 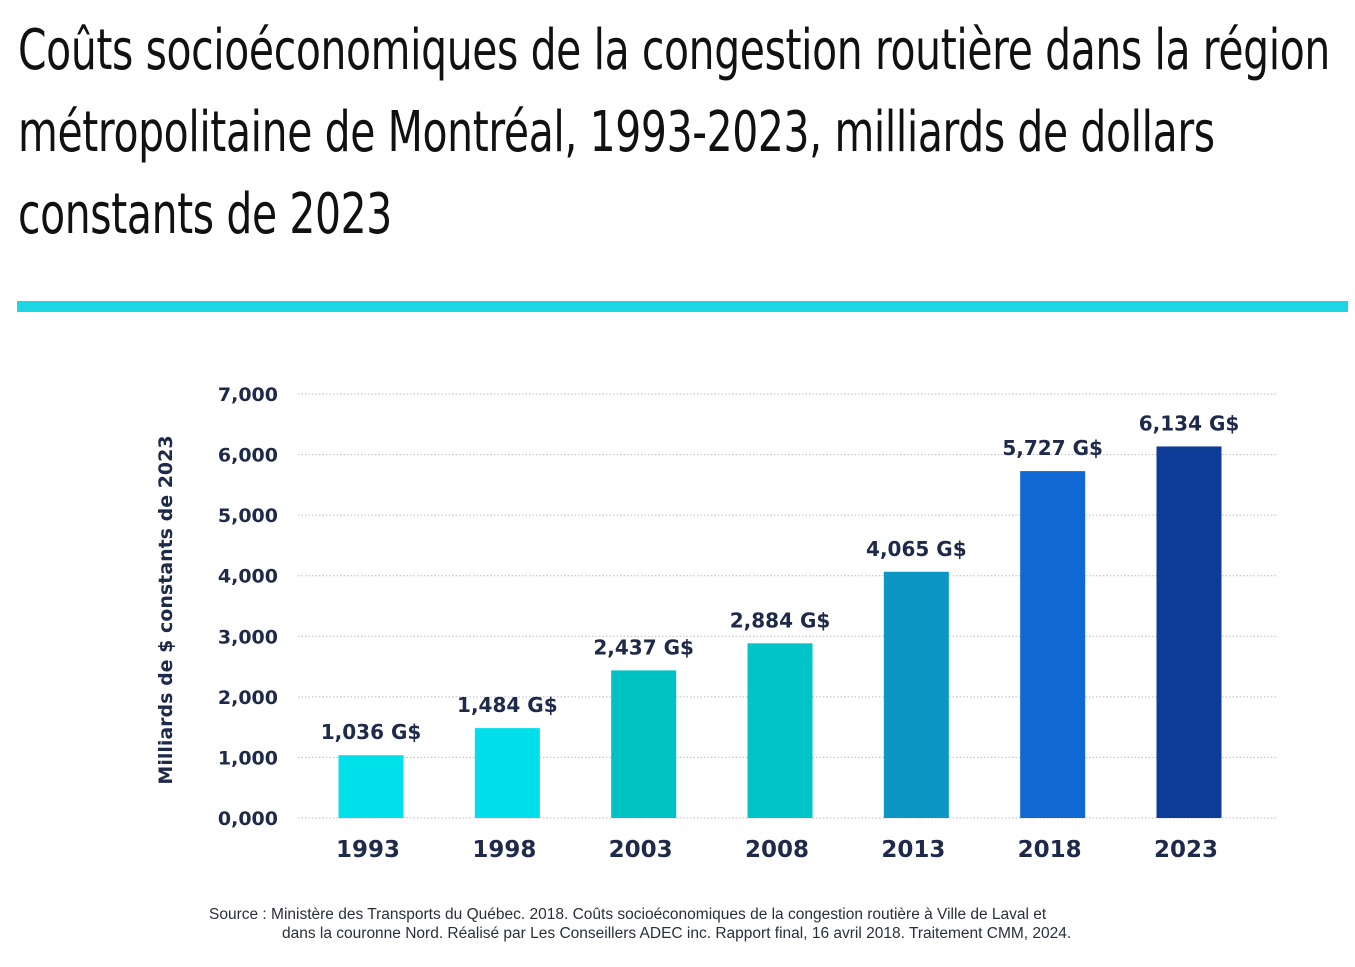 What do you see at coordinates (507, 705) in the screenshot?
I see `data-label-1998: 1,484 G$` at bounding box center [507, 705].